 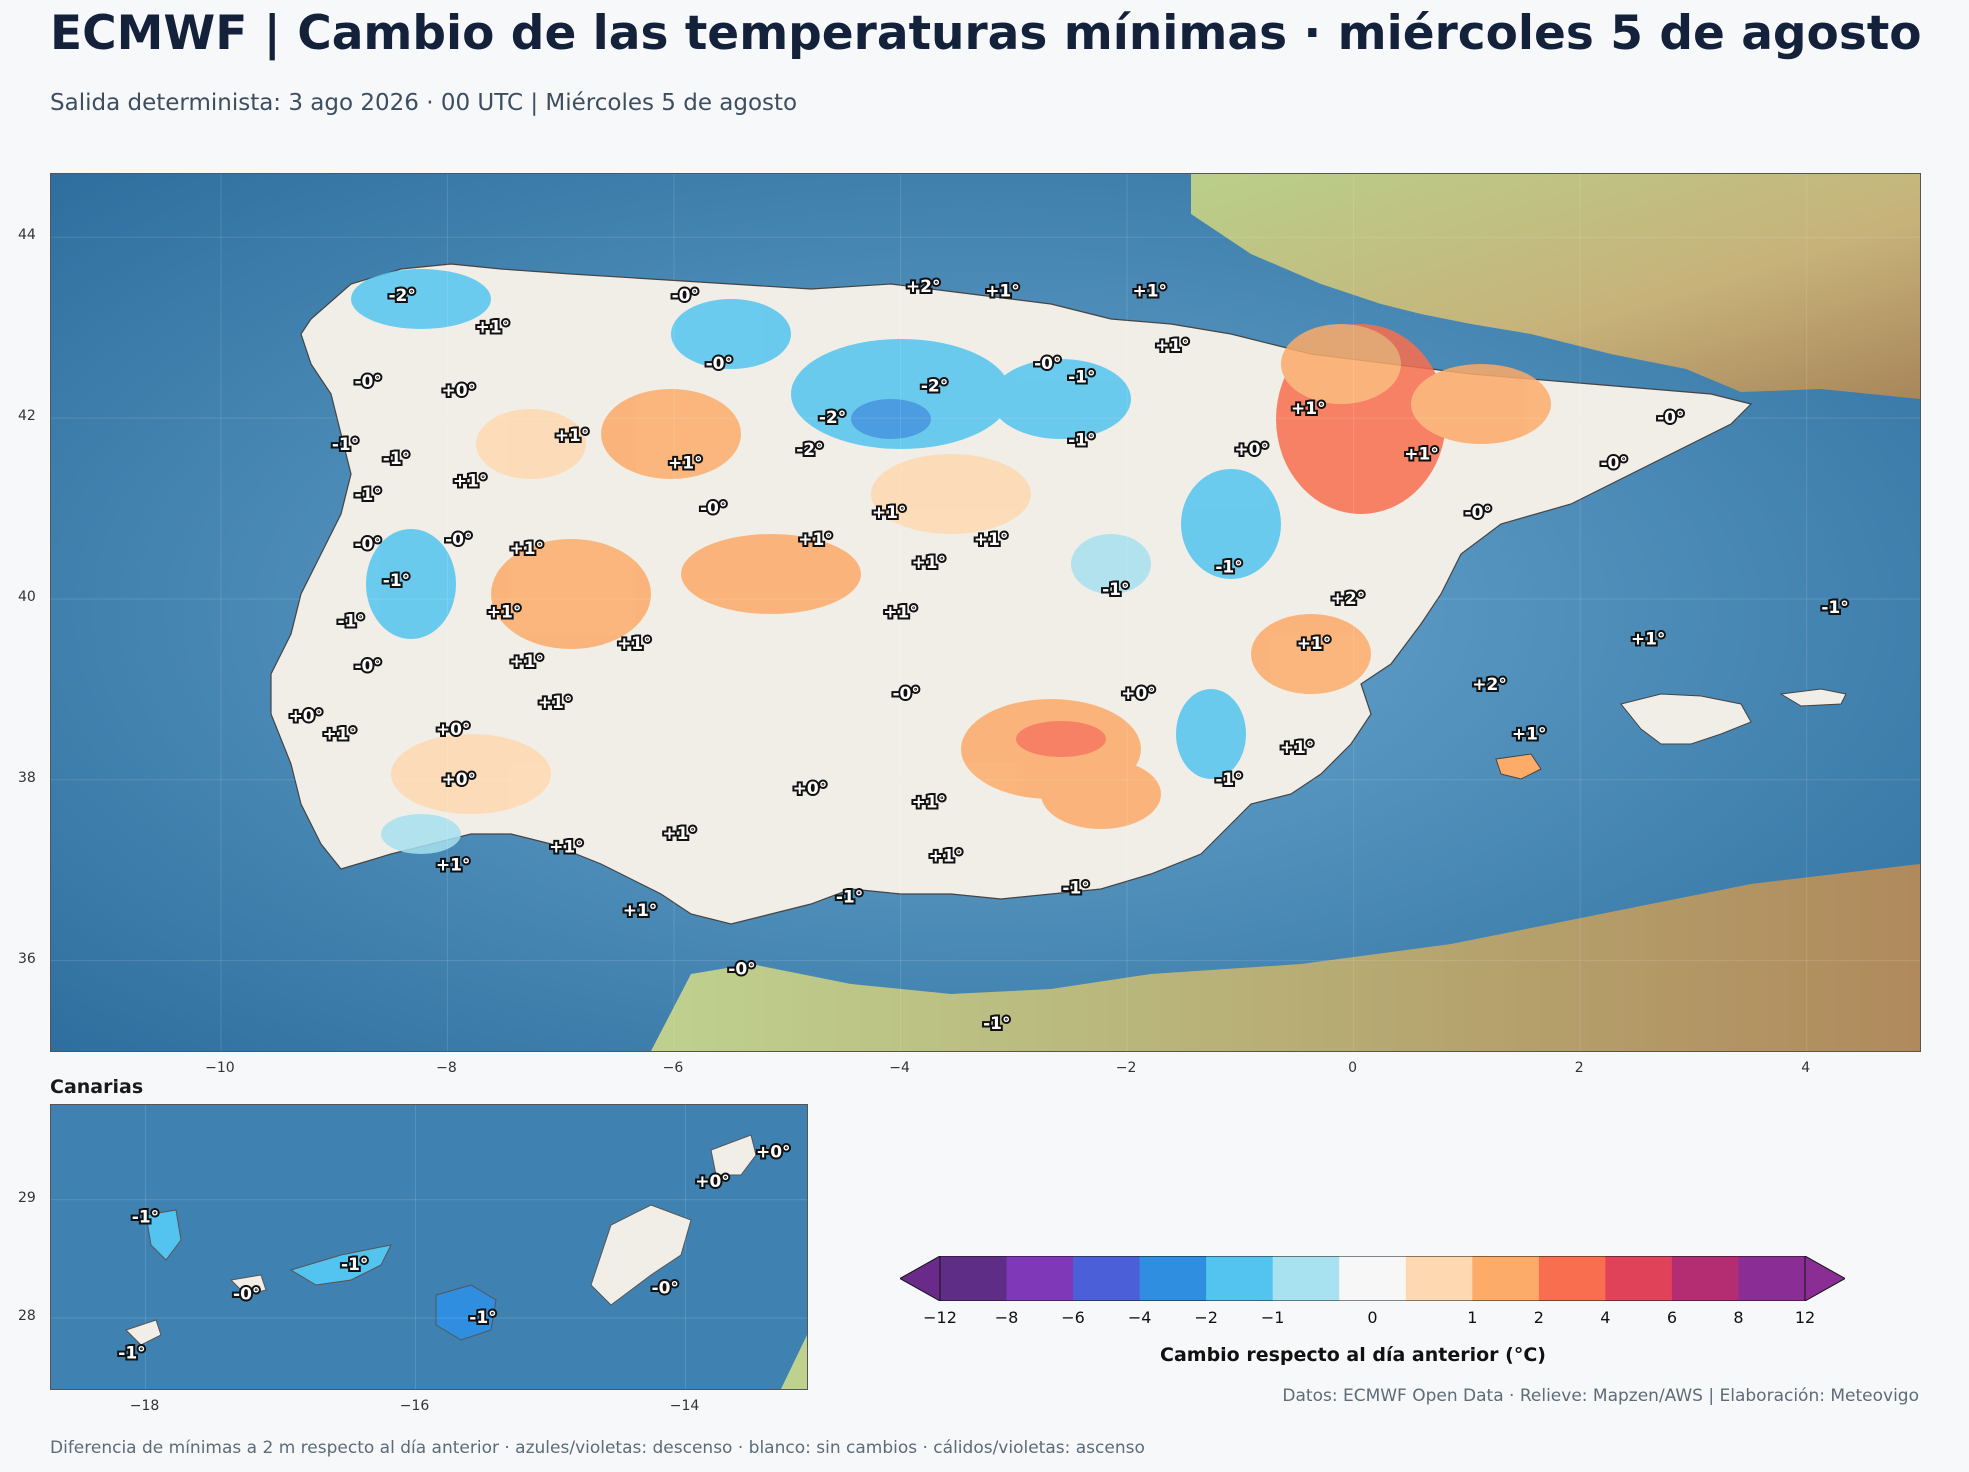 I want to click on main_map-lon-tick-label: −2, so click(x=1126, y=1068).